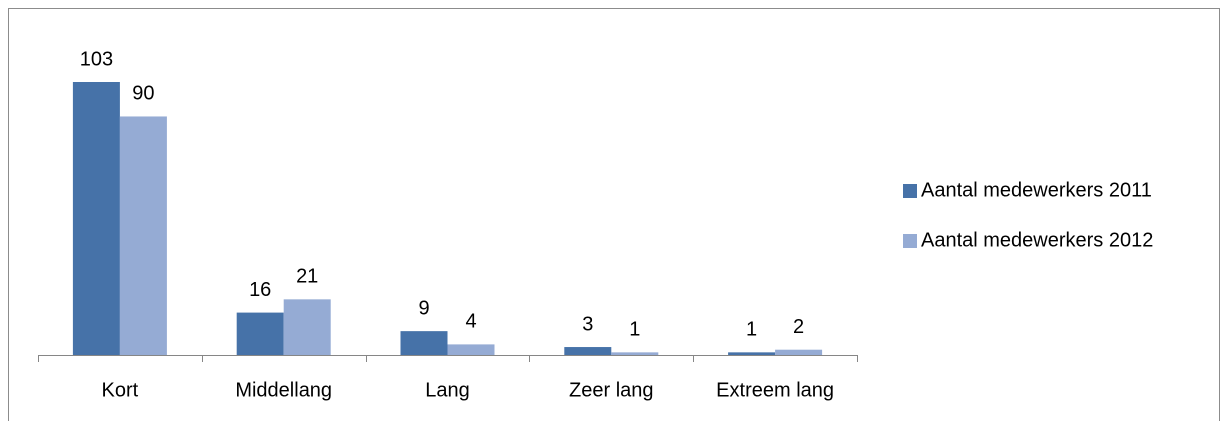 The width and height of the screenshot is (1228, 421). Describe the element at coordinates (775, 390) in the screenshot. I see `x-tick-label: Extreem lang` at that location.